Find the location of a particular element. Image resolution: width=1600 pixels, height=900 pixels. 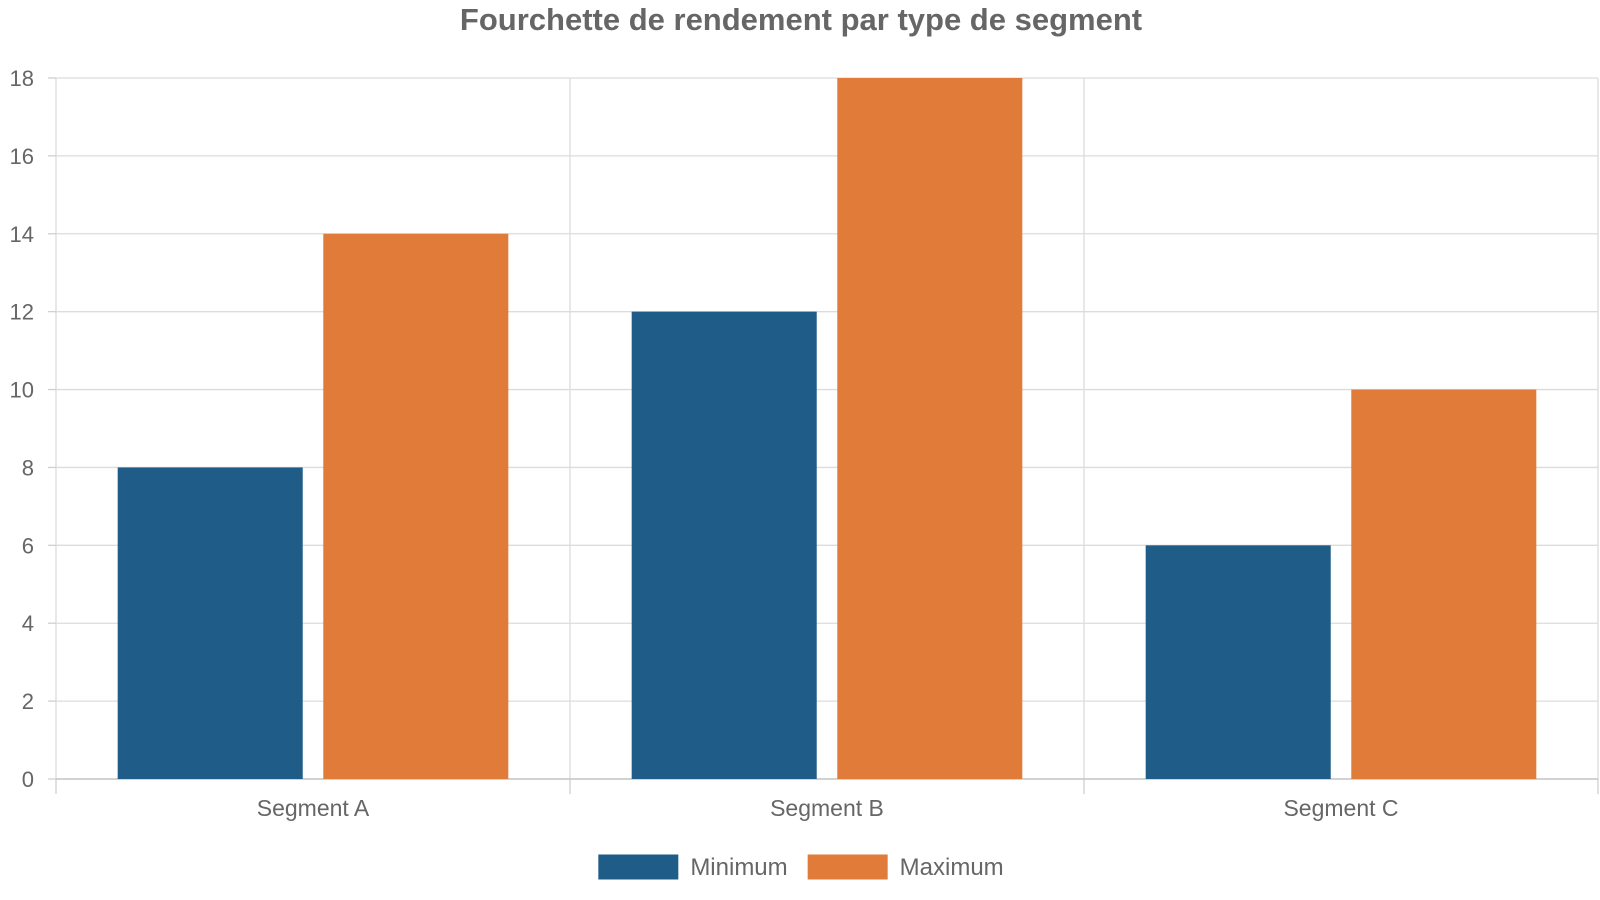

x-tick-label: Segment C is located at coordinates (1340, 808).